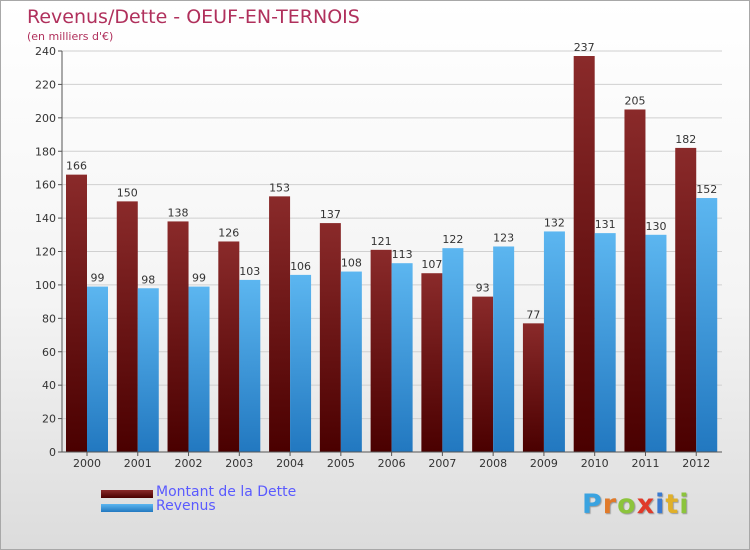 The width and height of the screenshot is (750, 550). I want to click on x-tick-label-2002: 2002, so click(189, 463).